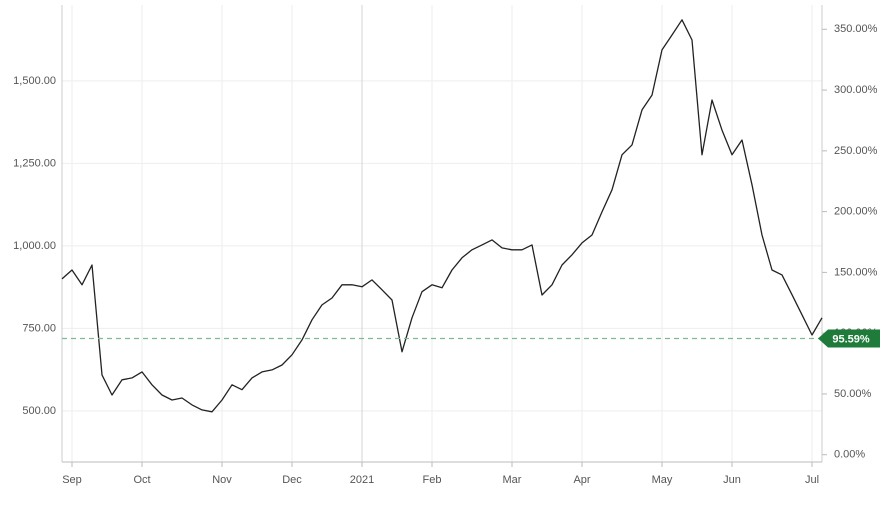 This screenshot has height=508, width=891. I want to click on y-tick-label: 1,000.00, so click(34, 246).